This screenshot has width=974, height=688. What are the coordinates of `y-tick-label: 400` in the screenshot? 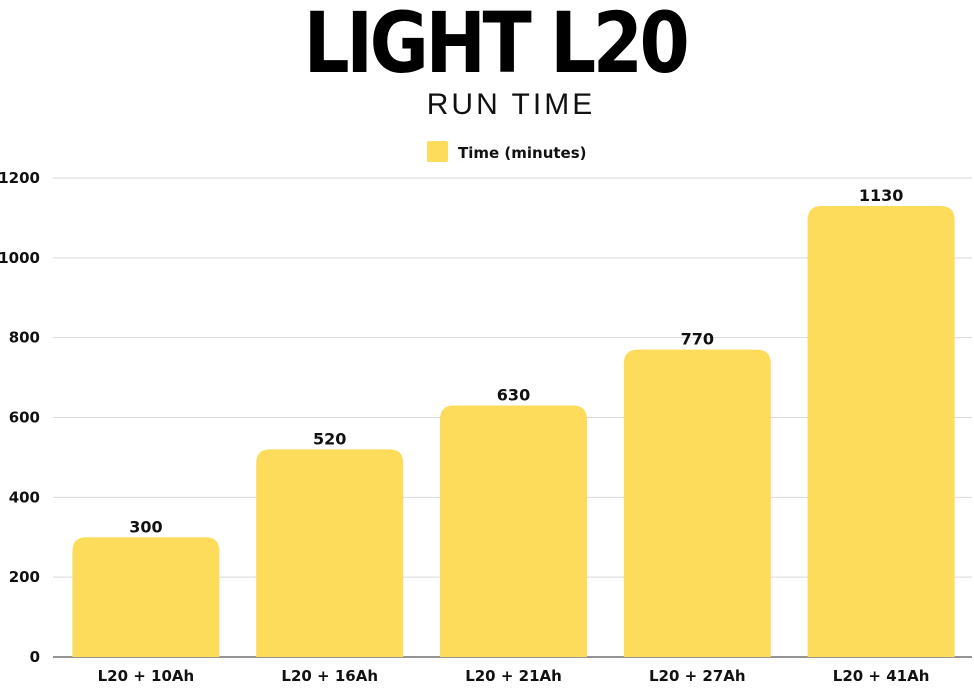 It's located at (24, 497).